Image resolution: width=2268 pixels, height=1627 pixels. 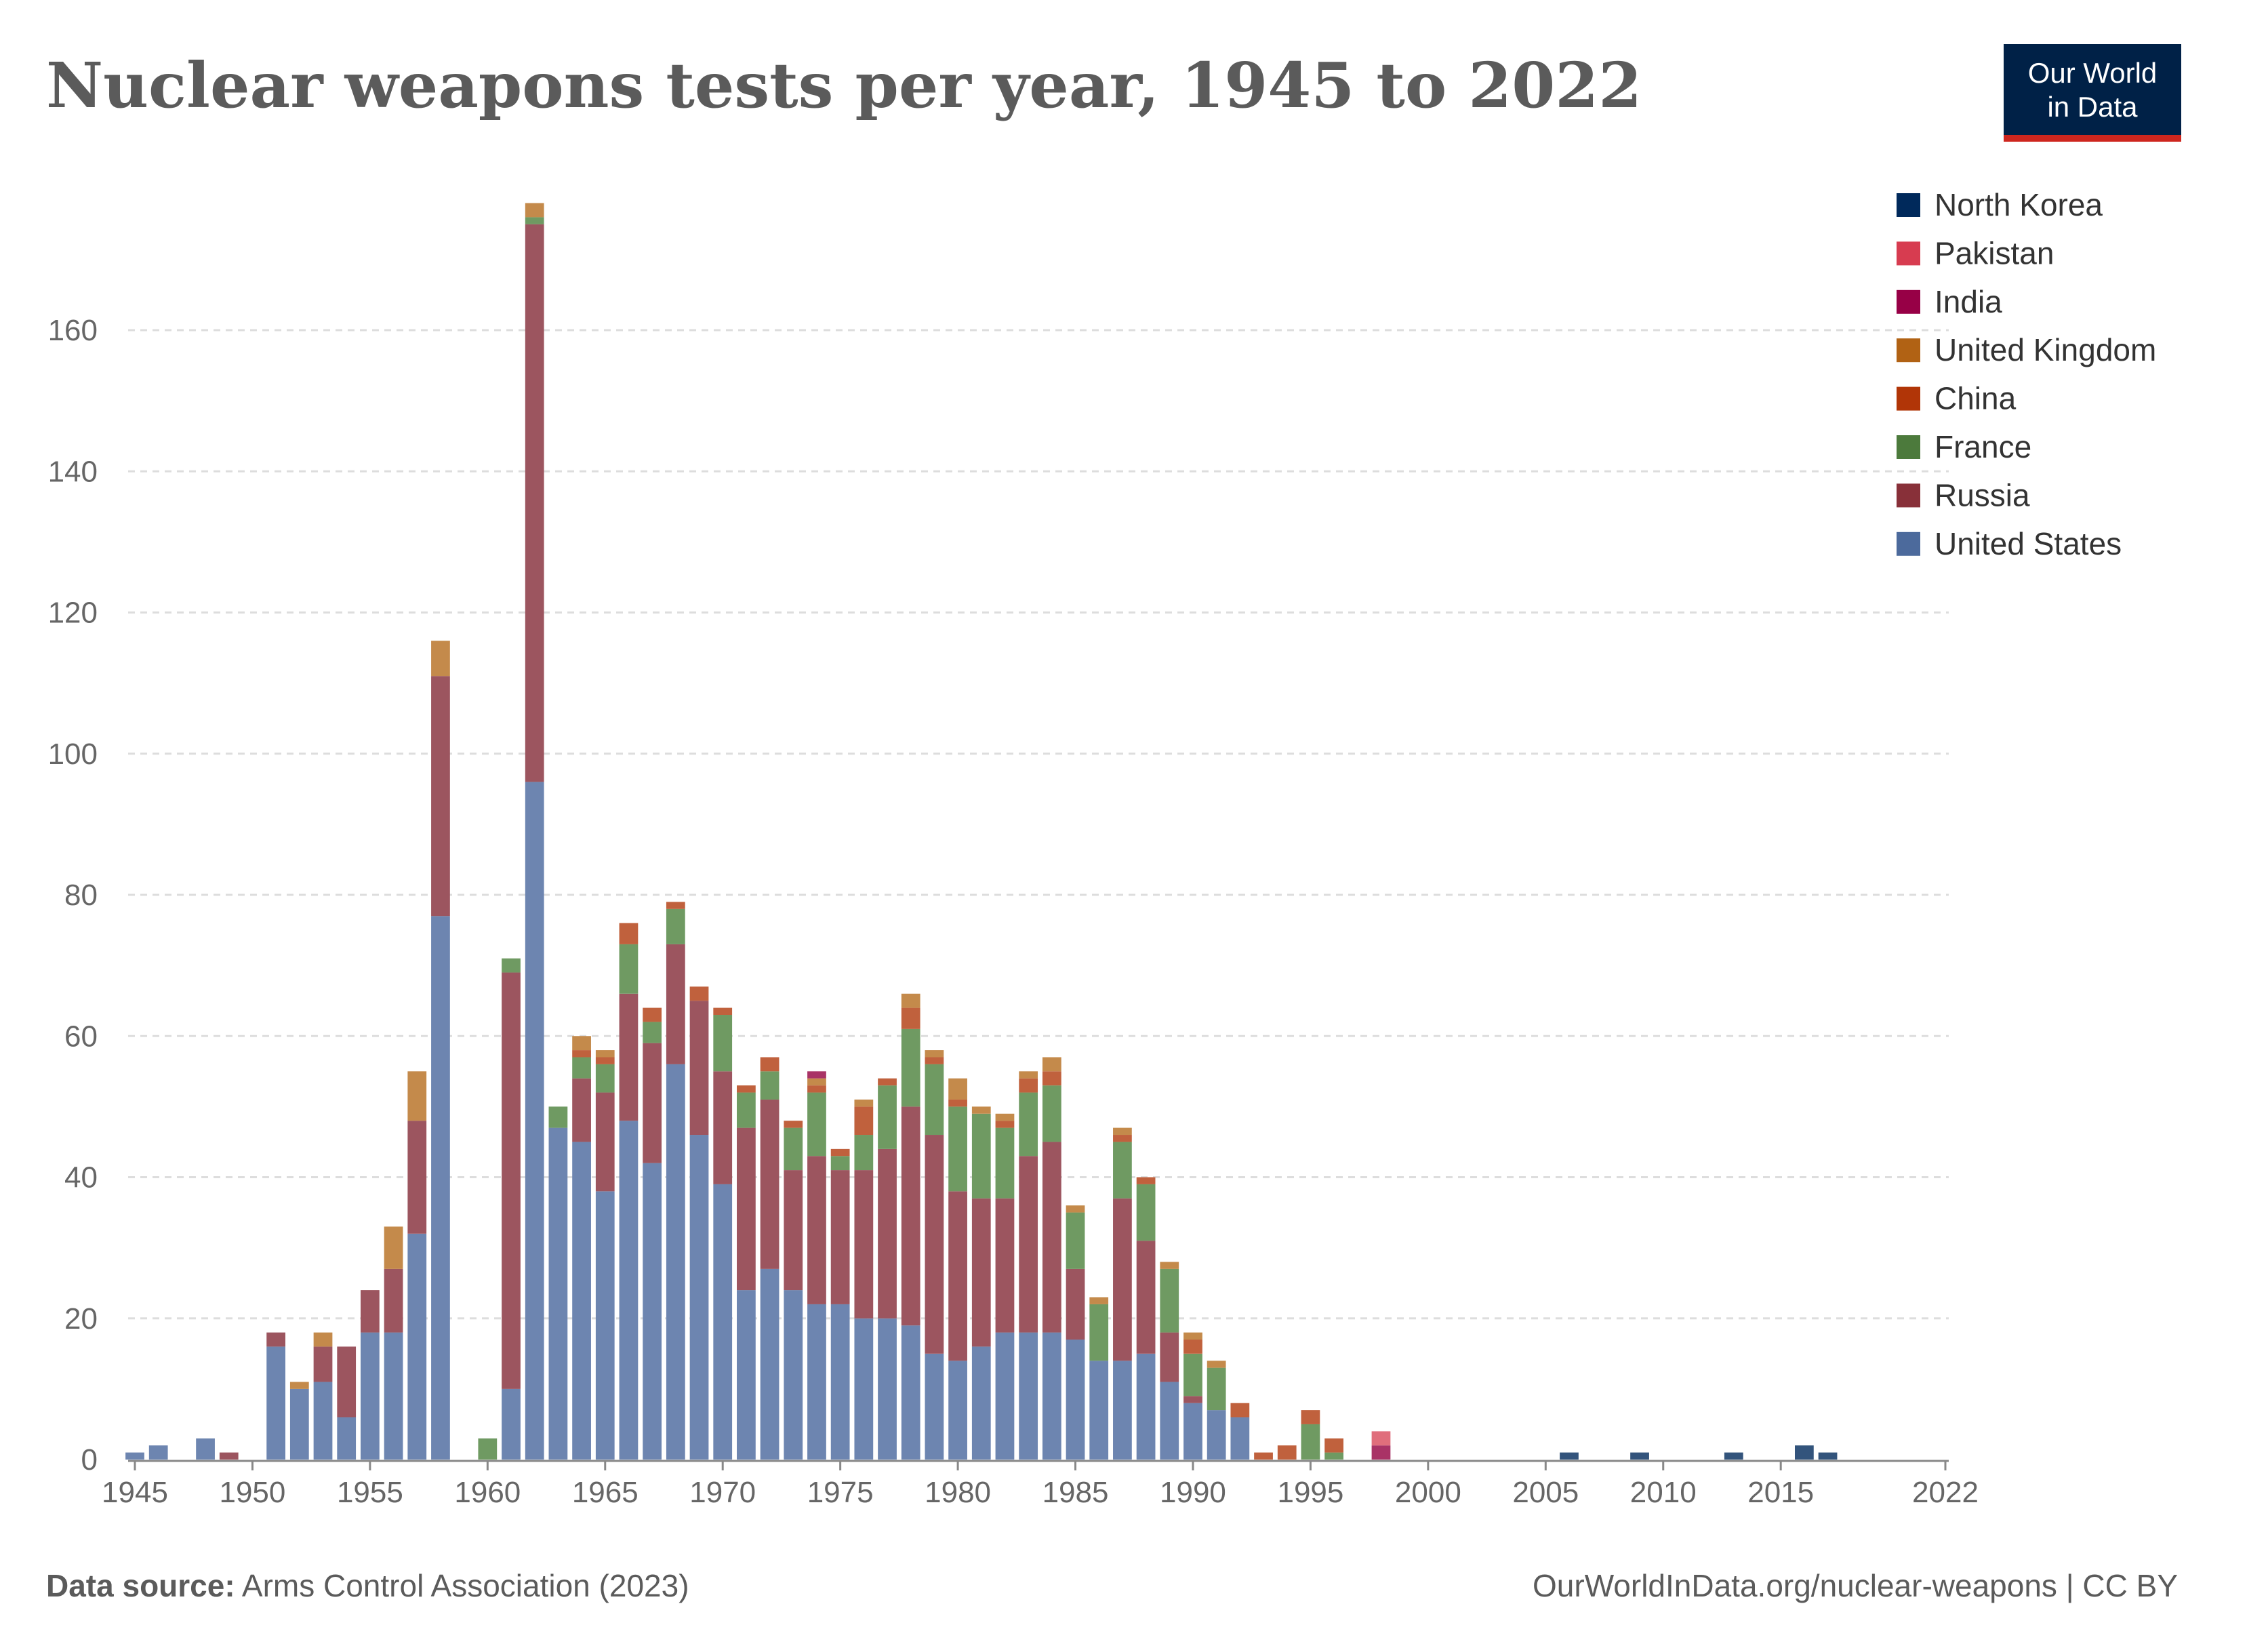 What do you see at coordinates (276, 1339) in the screenshot?
I see `bar-russia-1951` at bounding box center [276, 1339].